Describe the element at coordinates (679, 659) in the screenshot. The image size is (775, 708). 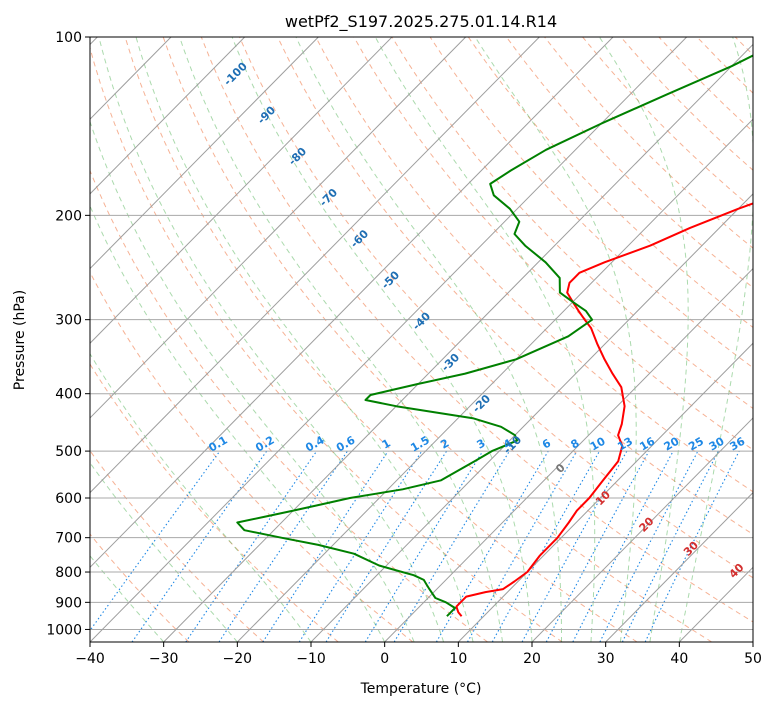
I see `x-tick-label: 40` at that location.